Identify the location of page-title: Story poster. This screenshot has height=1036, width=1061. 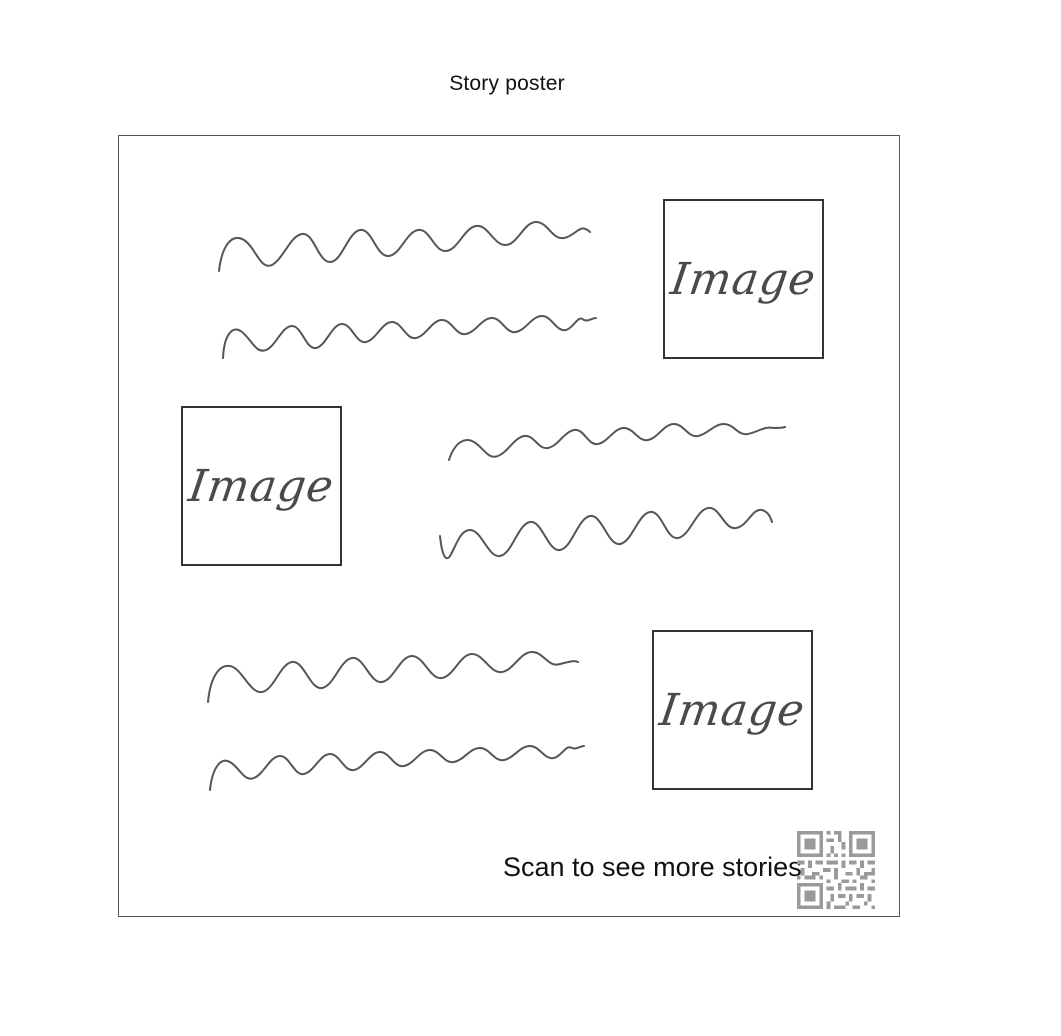
(507, 83).